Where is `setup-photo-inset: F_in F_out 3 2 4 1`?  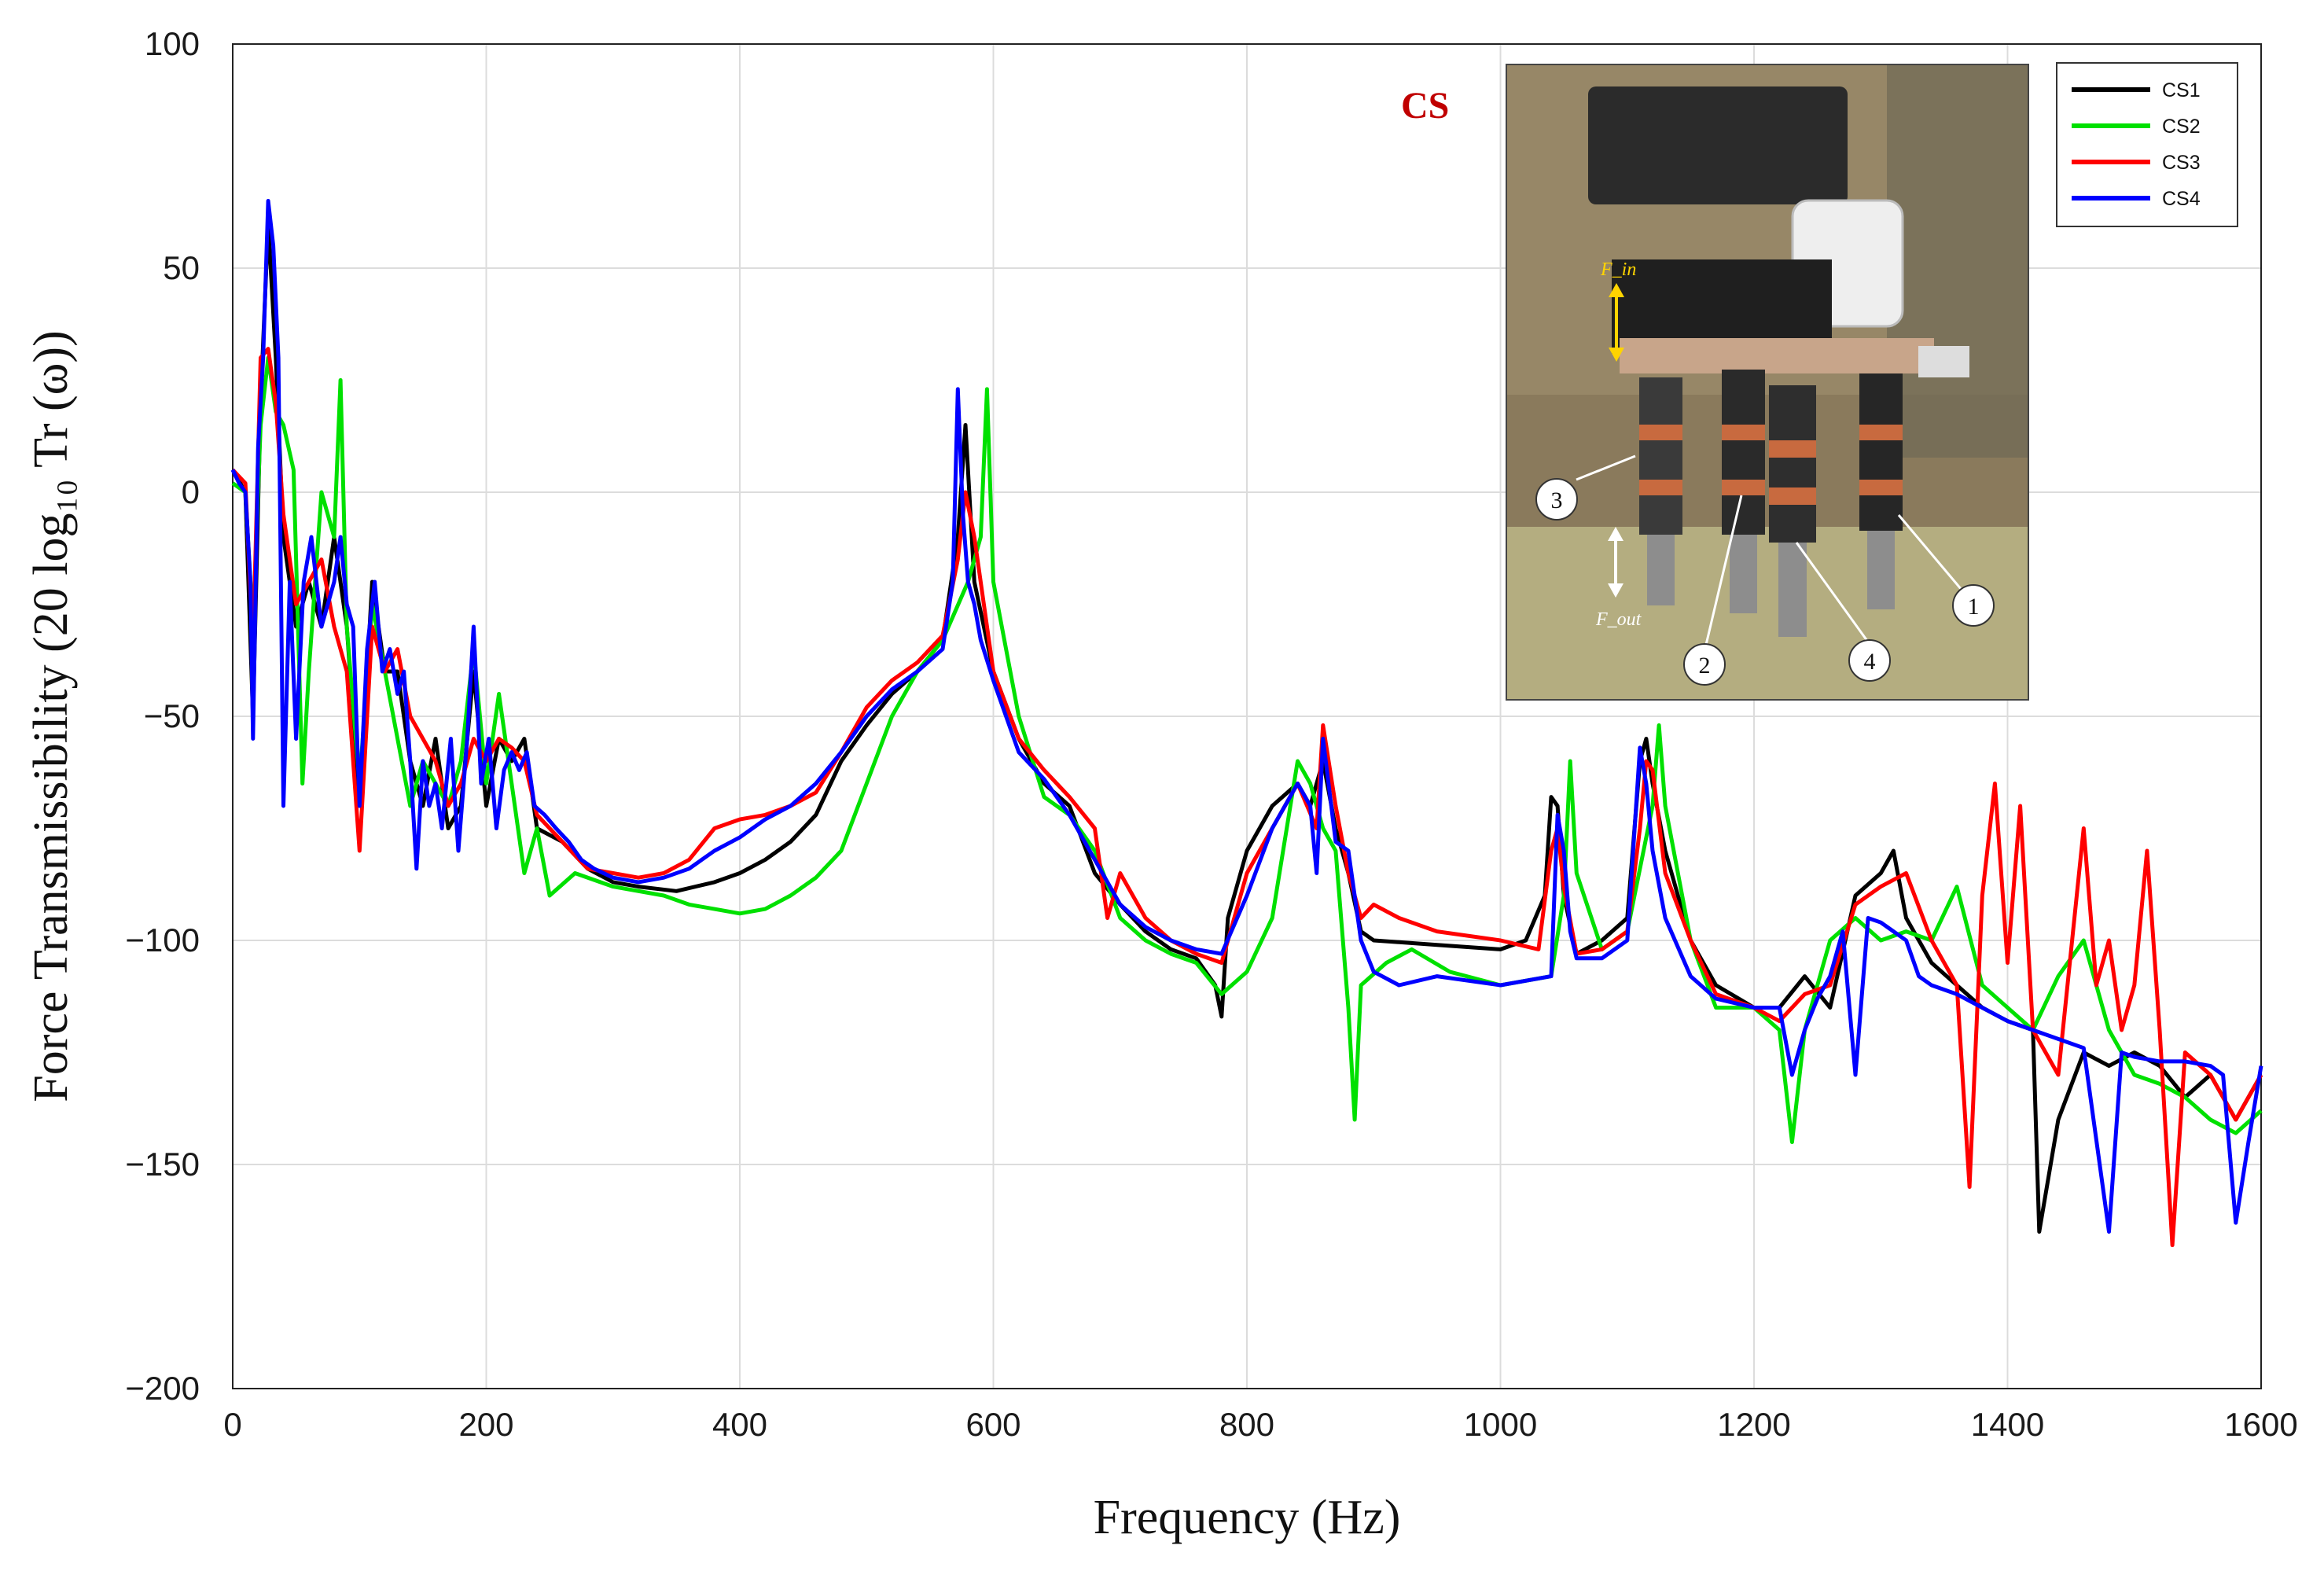 setup-photo-inset: F_in F_out 3 2 4 1 is located at coordinates (1768, 382).